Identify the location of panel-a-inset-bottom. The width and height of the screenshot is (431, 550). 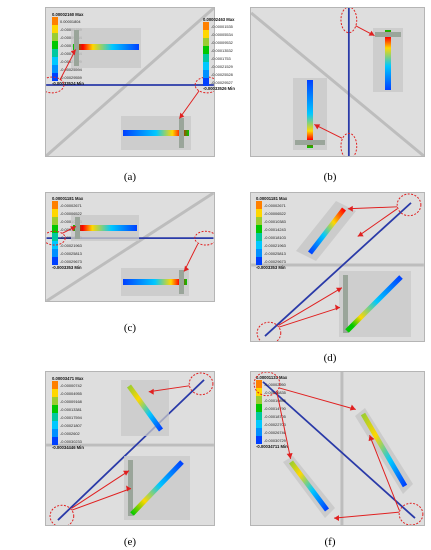
(156, 133).